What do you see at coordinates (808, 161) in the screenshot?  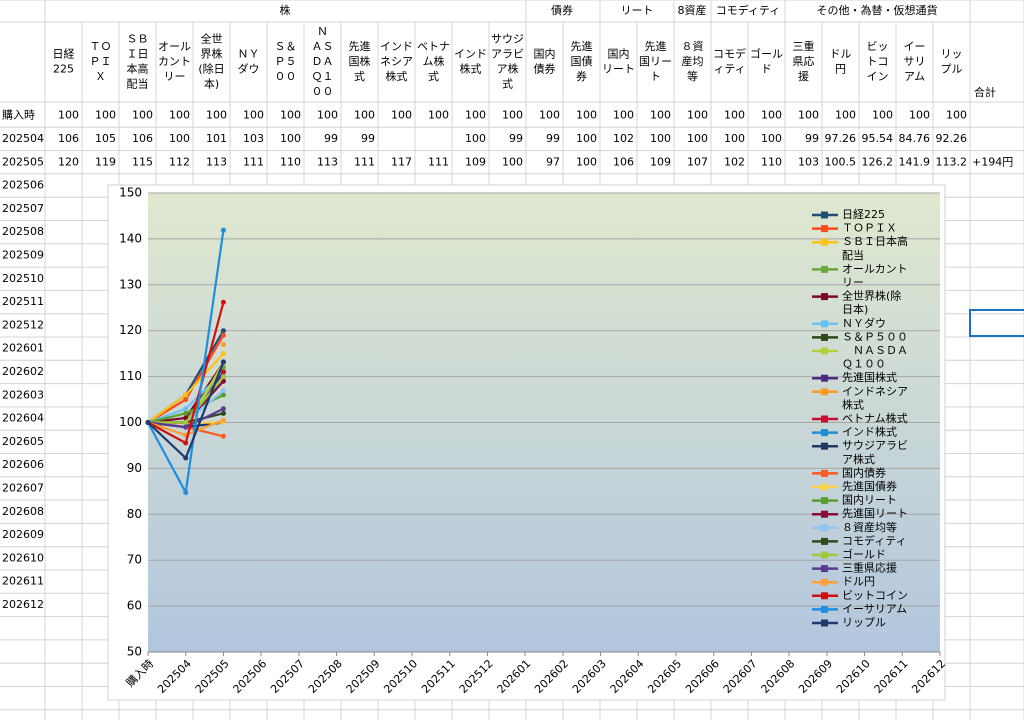 I see `cell-value: 103` at bounding box center [808, 161].